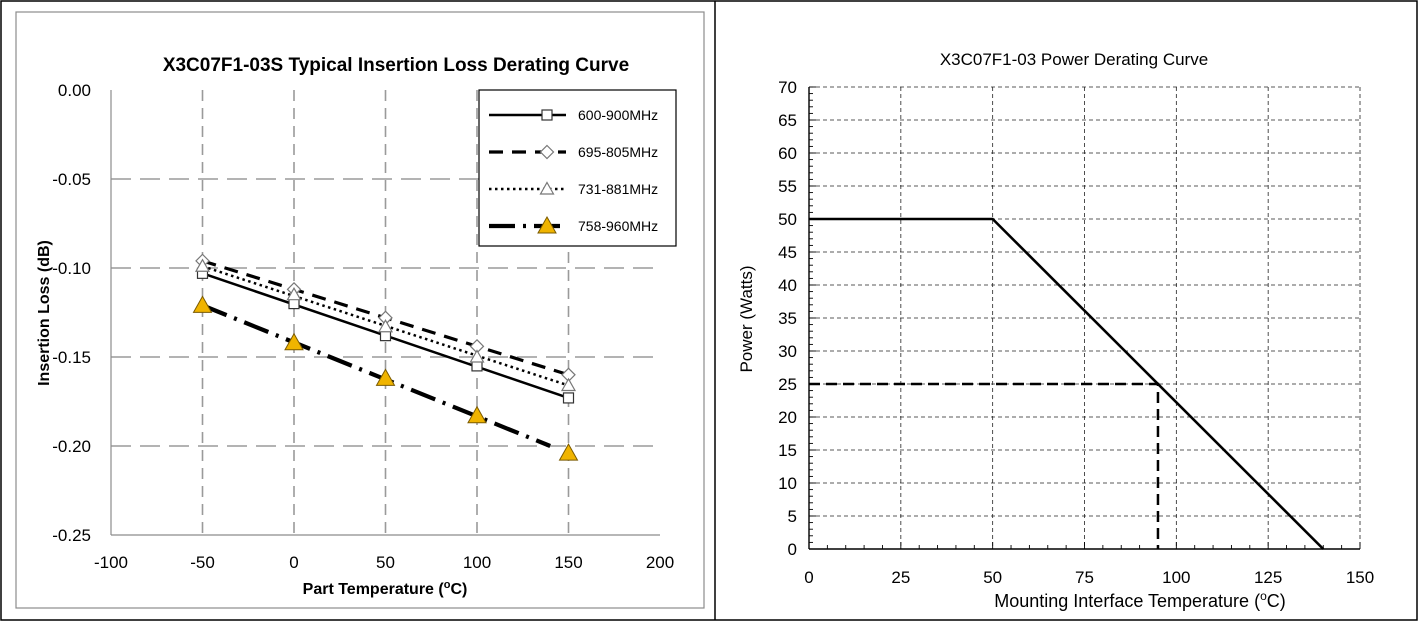 The image size is (1418, 626). I want to click on y-tick-label: 40, so click(787, 285).